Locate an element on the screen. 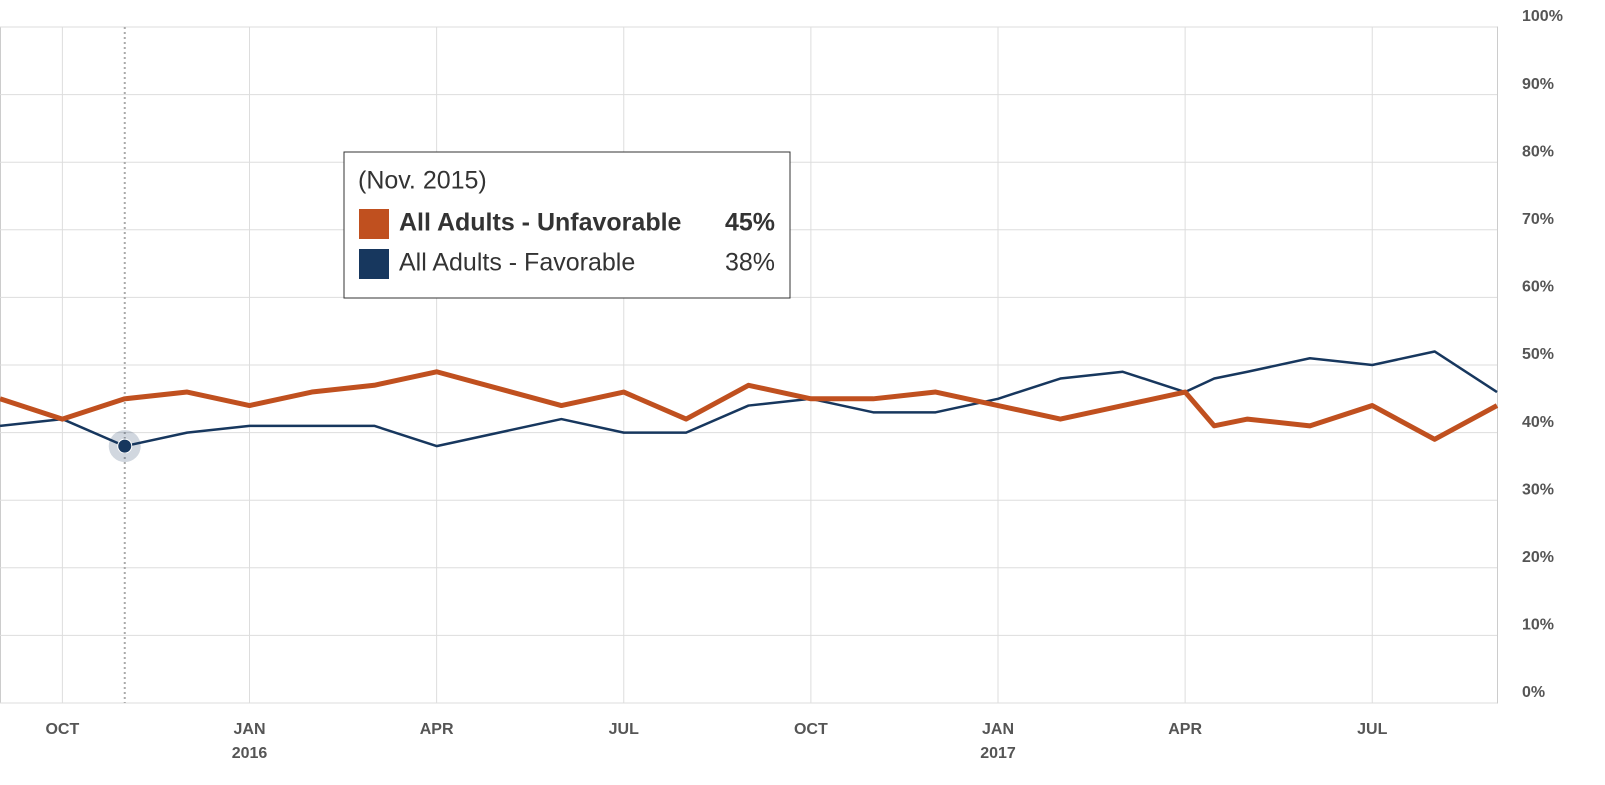 The image size is (1605, 785). series-line is located at coordinates (749, 405).